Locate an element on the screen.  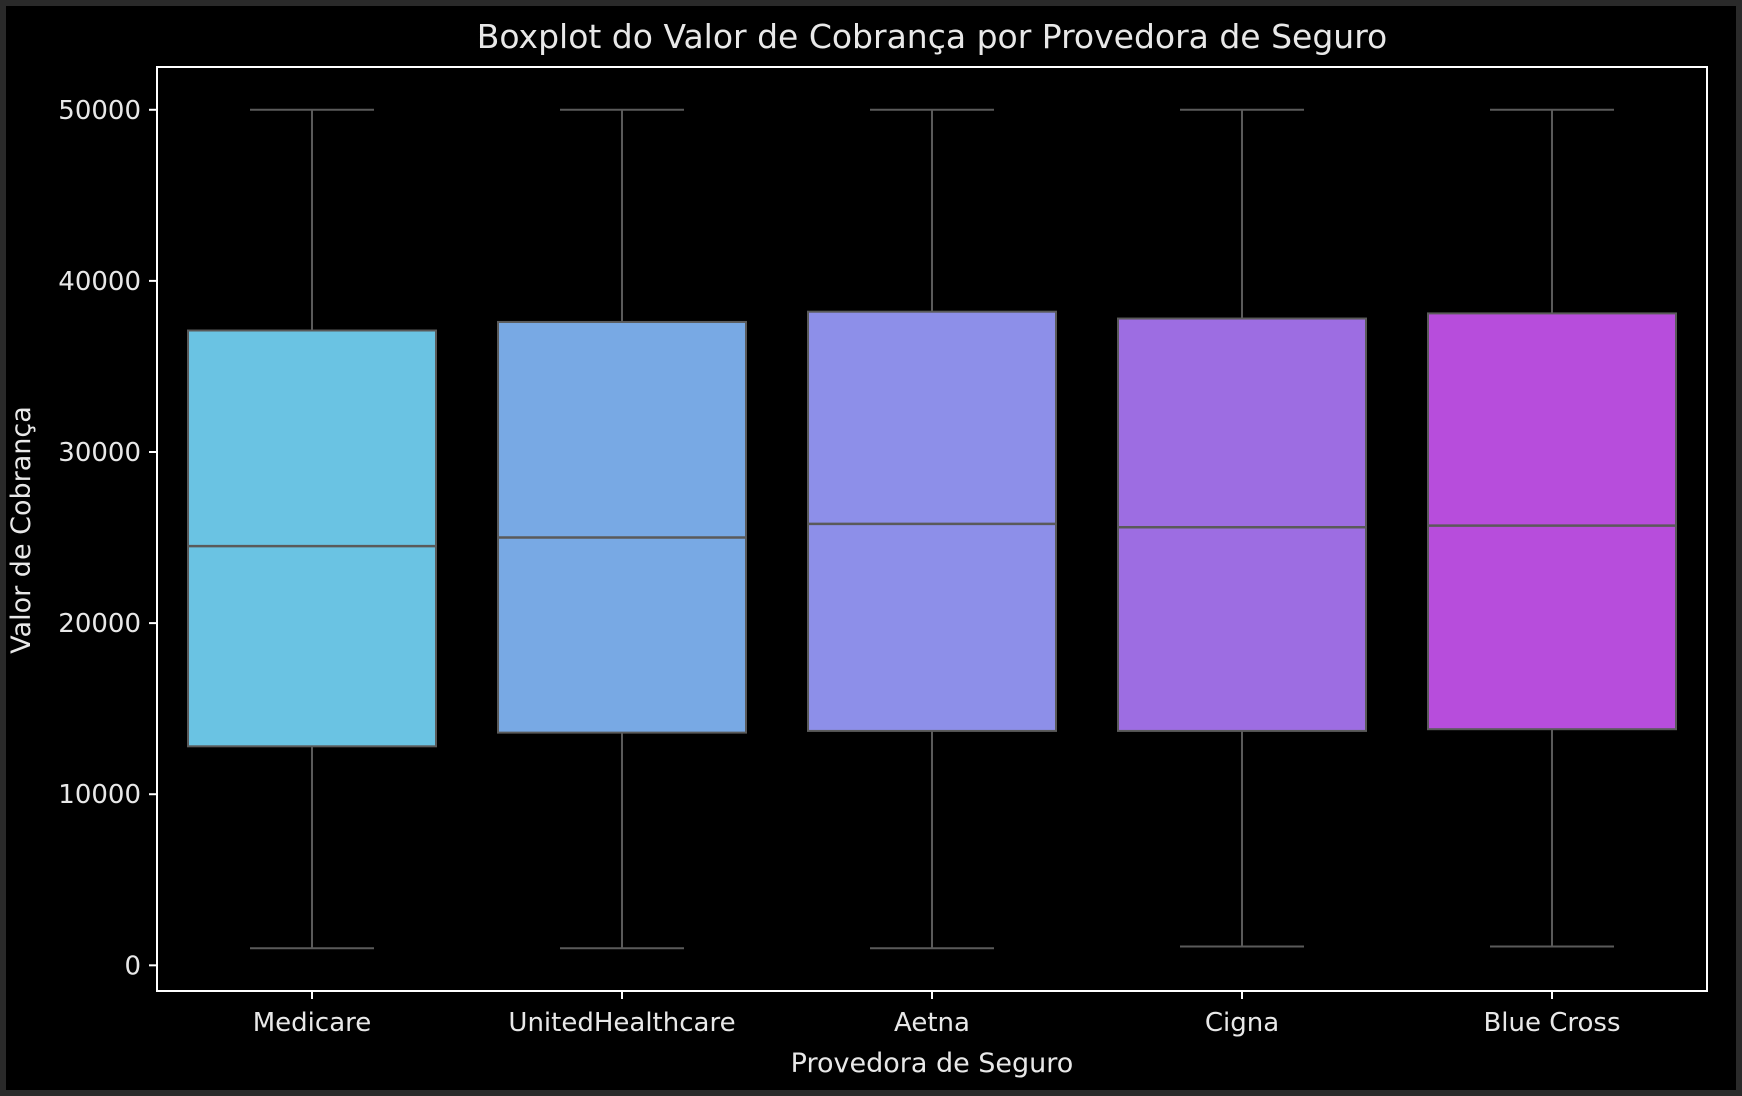
y-tick-label: 50000 is located at coordinates (99, 111).